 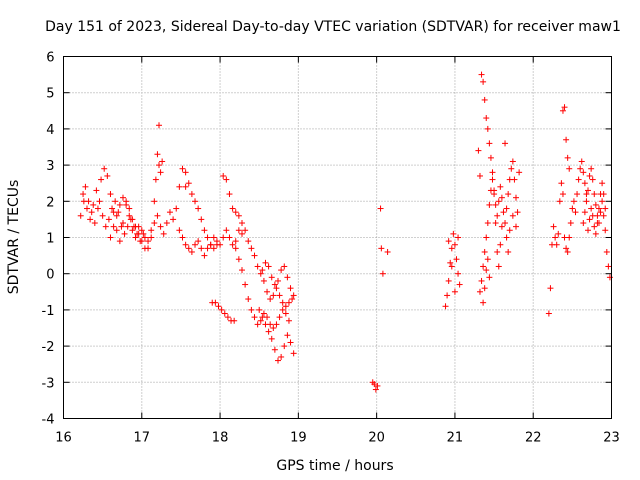 What do you see at coordinates (63, 438) in the screenshot?
I see `x-tick-label: 16` at bounding box center [63, 438].